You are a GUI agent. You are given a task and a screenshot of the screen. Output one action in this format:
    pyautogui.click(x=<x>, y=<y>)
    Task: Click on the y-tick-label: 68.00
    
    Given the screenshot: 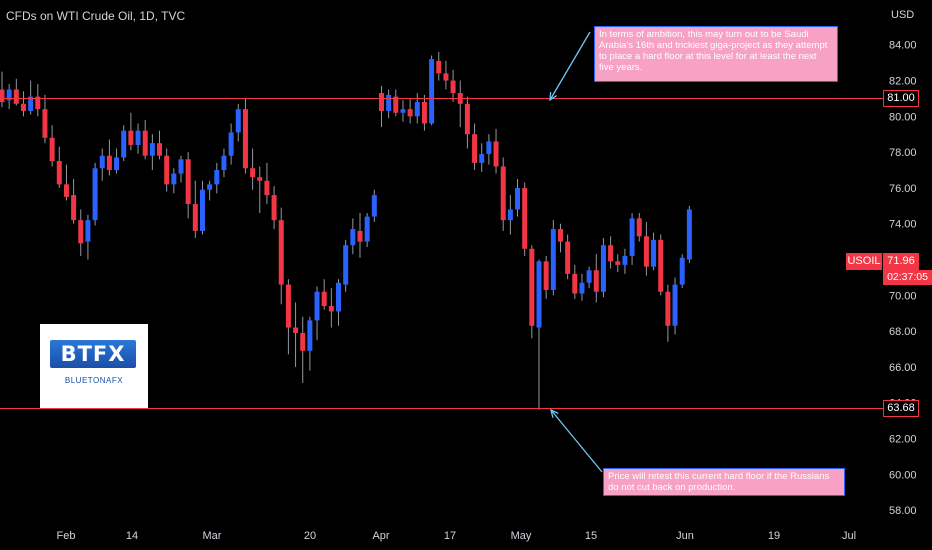 What is the action you would take?
    pyautogui.click(x=903, y=332)
    